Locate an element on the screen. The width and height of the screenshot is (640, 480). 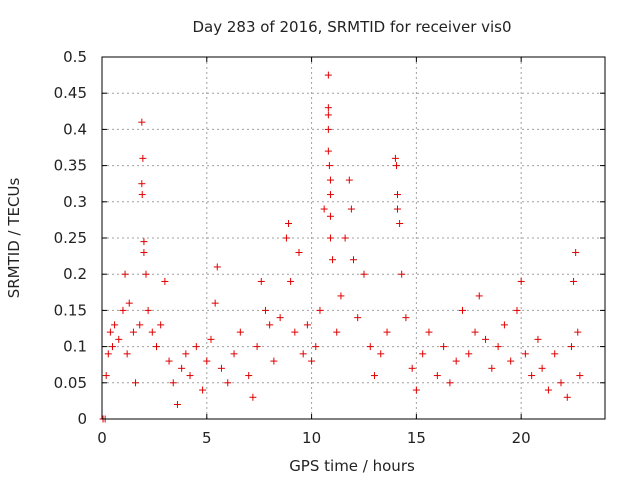
x-axis-label: GPS time / hours is located at coordinates (352, 466).